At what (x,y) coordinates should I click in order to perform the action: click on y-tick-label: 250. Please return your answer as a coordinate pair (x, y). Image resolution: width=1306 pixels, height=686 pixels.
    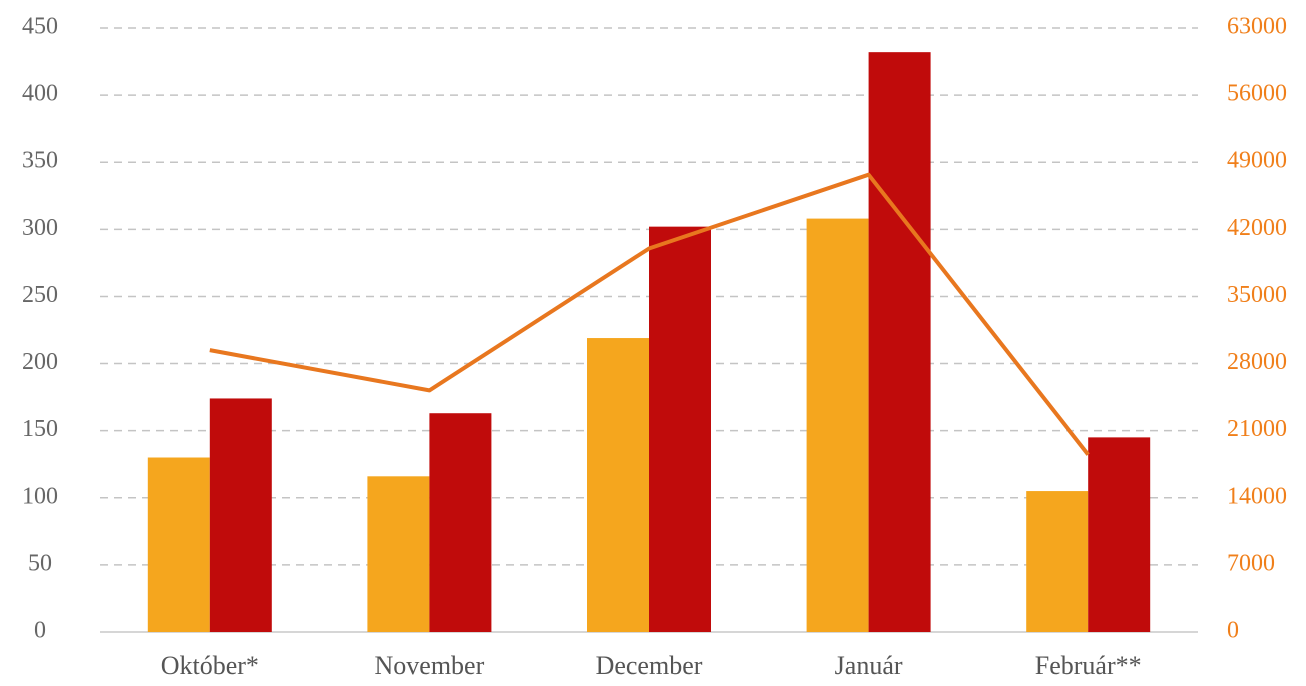
    Looking at the image, I should click on (40, 295).